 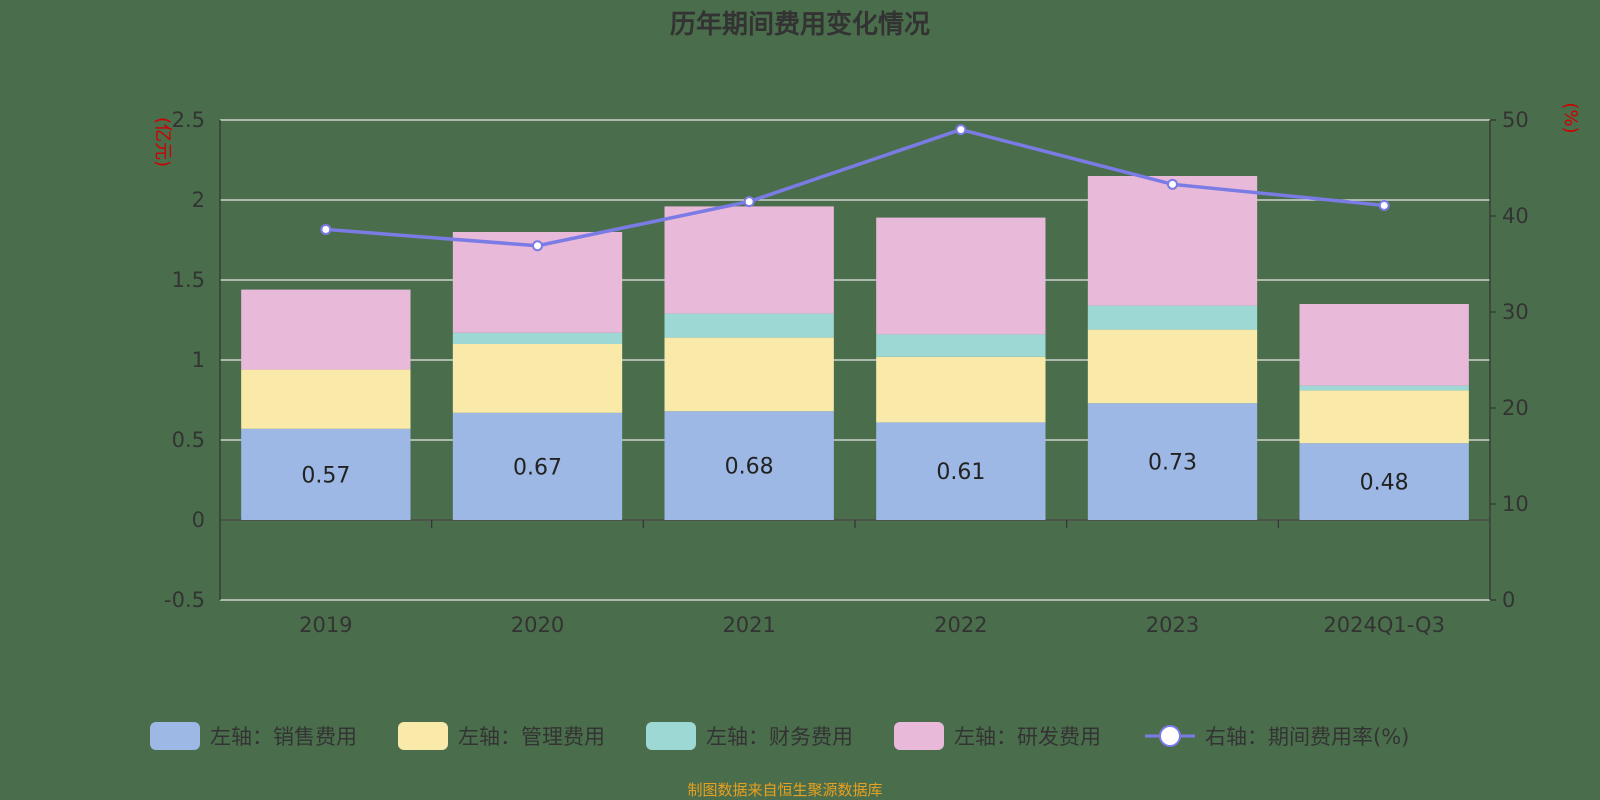 I want to click on rate-line, so click(x=855, y=187).